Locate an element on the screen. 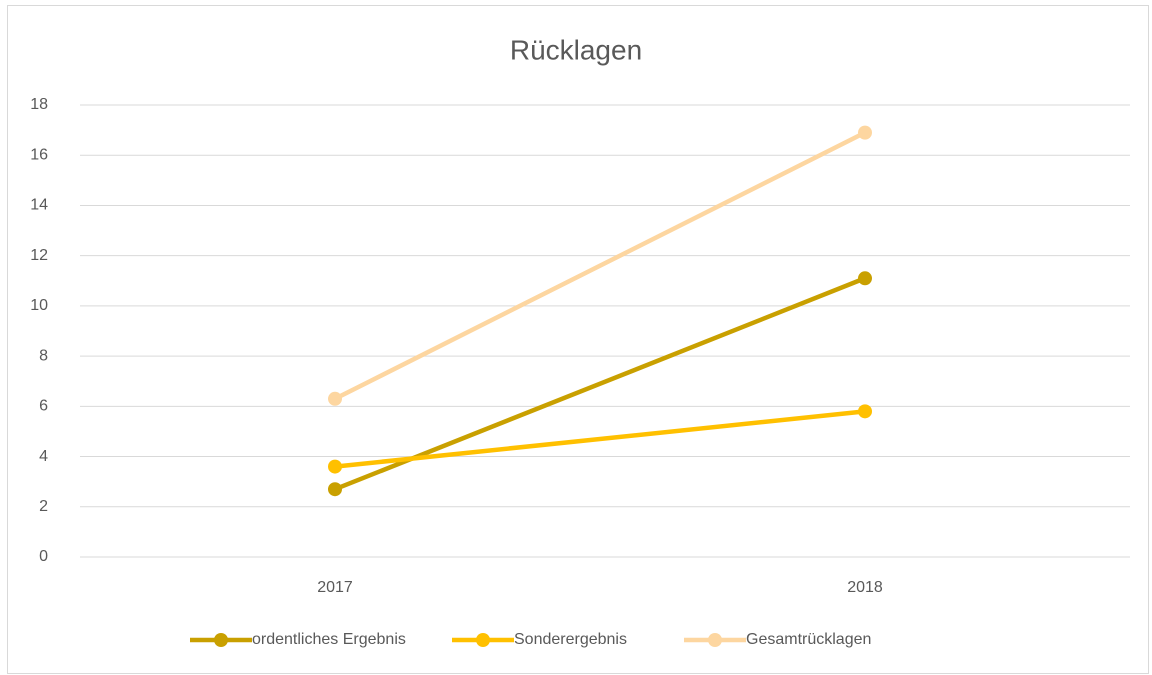  legend-label: Sonderergebnis is located at coordinates (570, 639).